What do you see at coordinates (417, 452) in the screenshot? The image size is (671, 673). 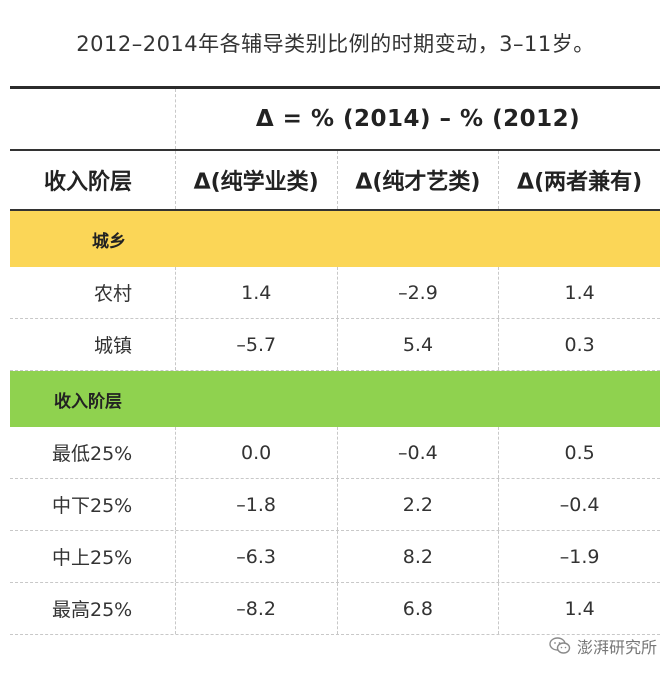 I see `value-arts: –0.4` at bounding box center [417, 452].